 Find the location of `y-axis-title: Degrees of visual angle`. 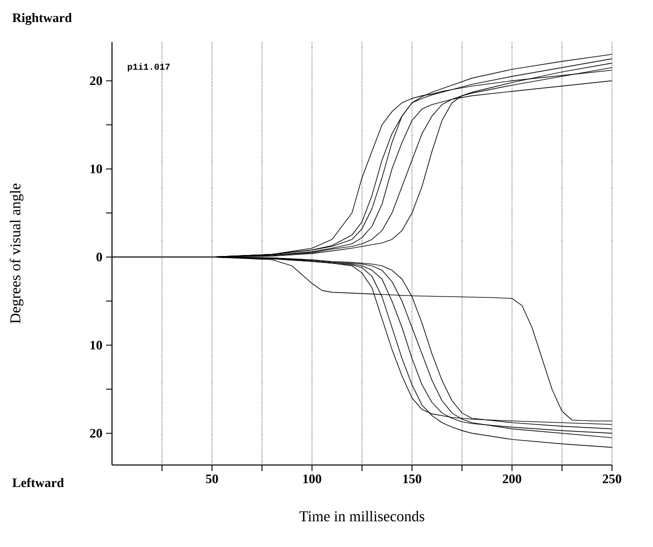

y-axis-title: Degrees of visual angle is located at coordinates (17, 254).